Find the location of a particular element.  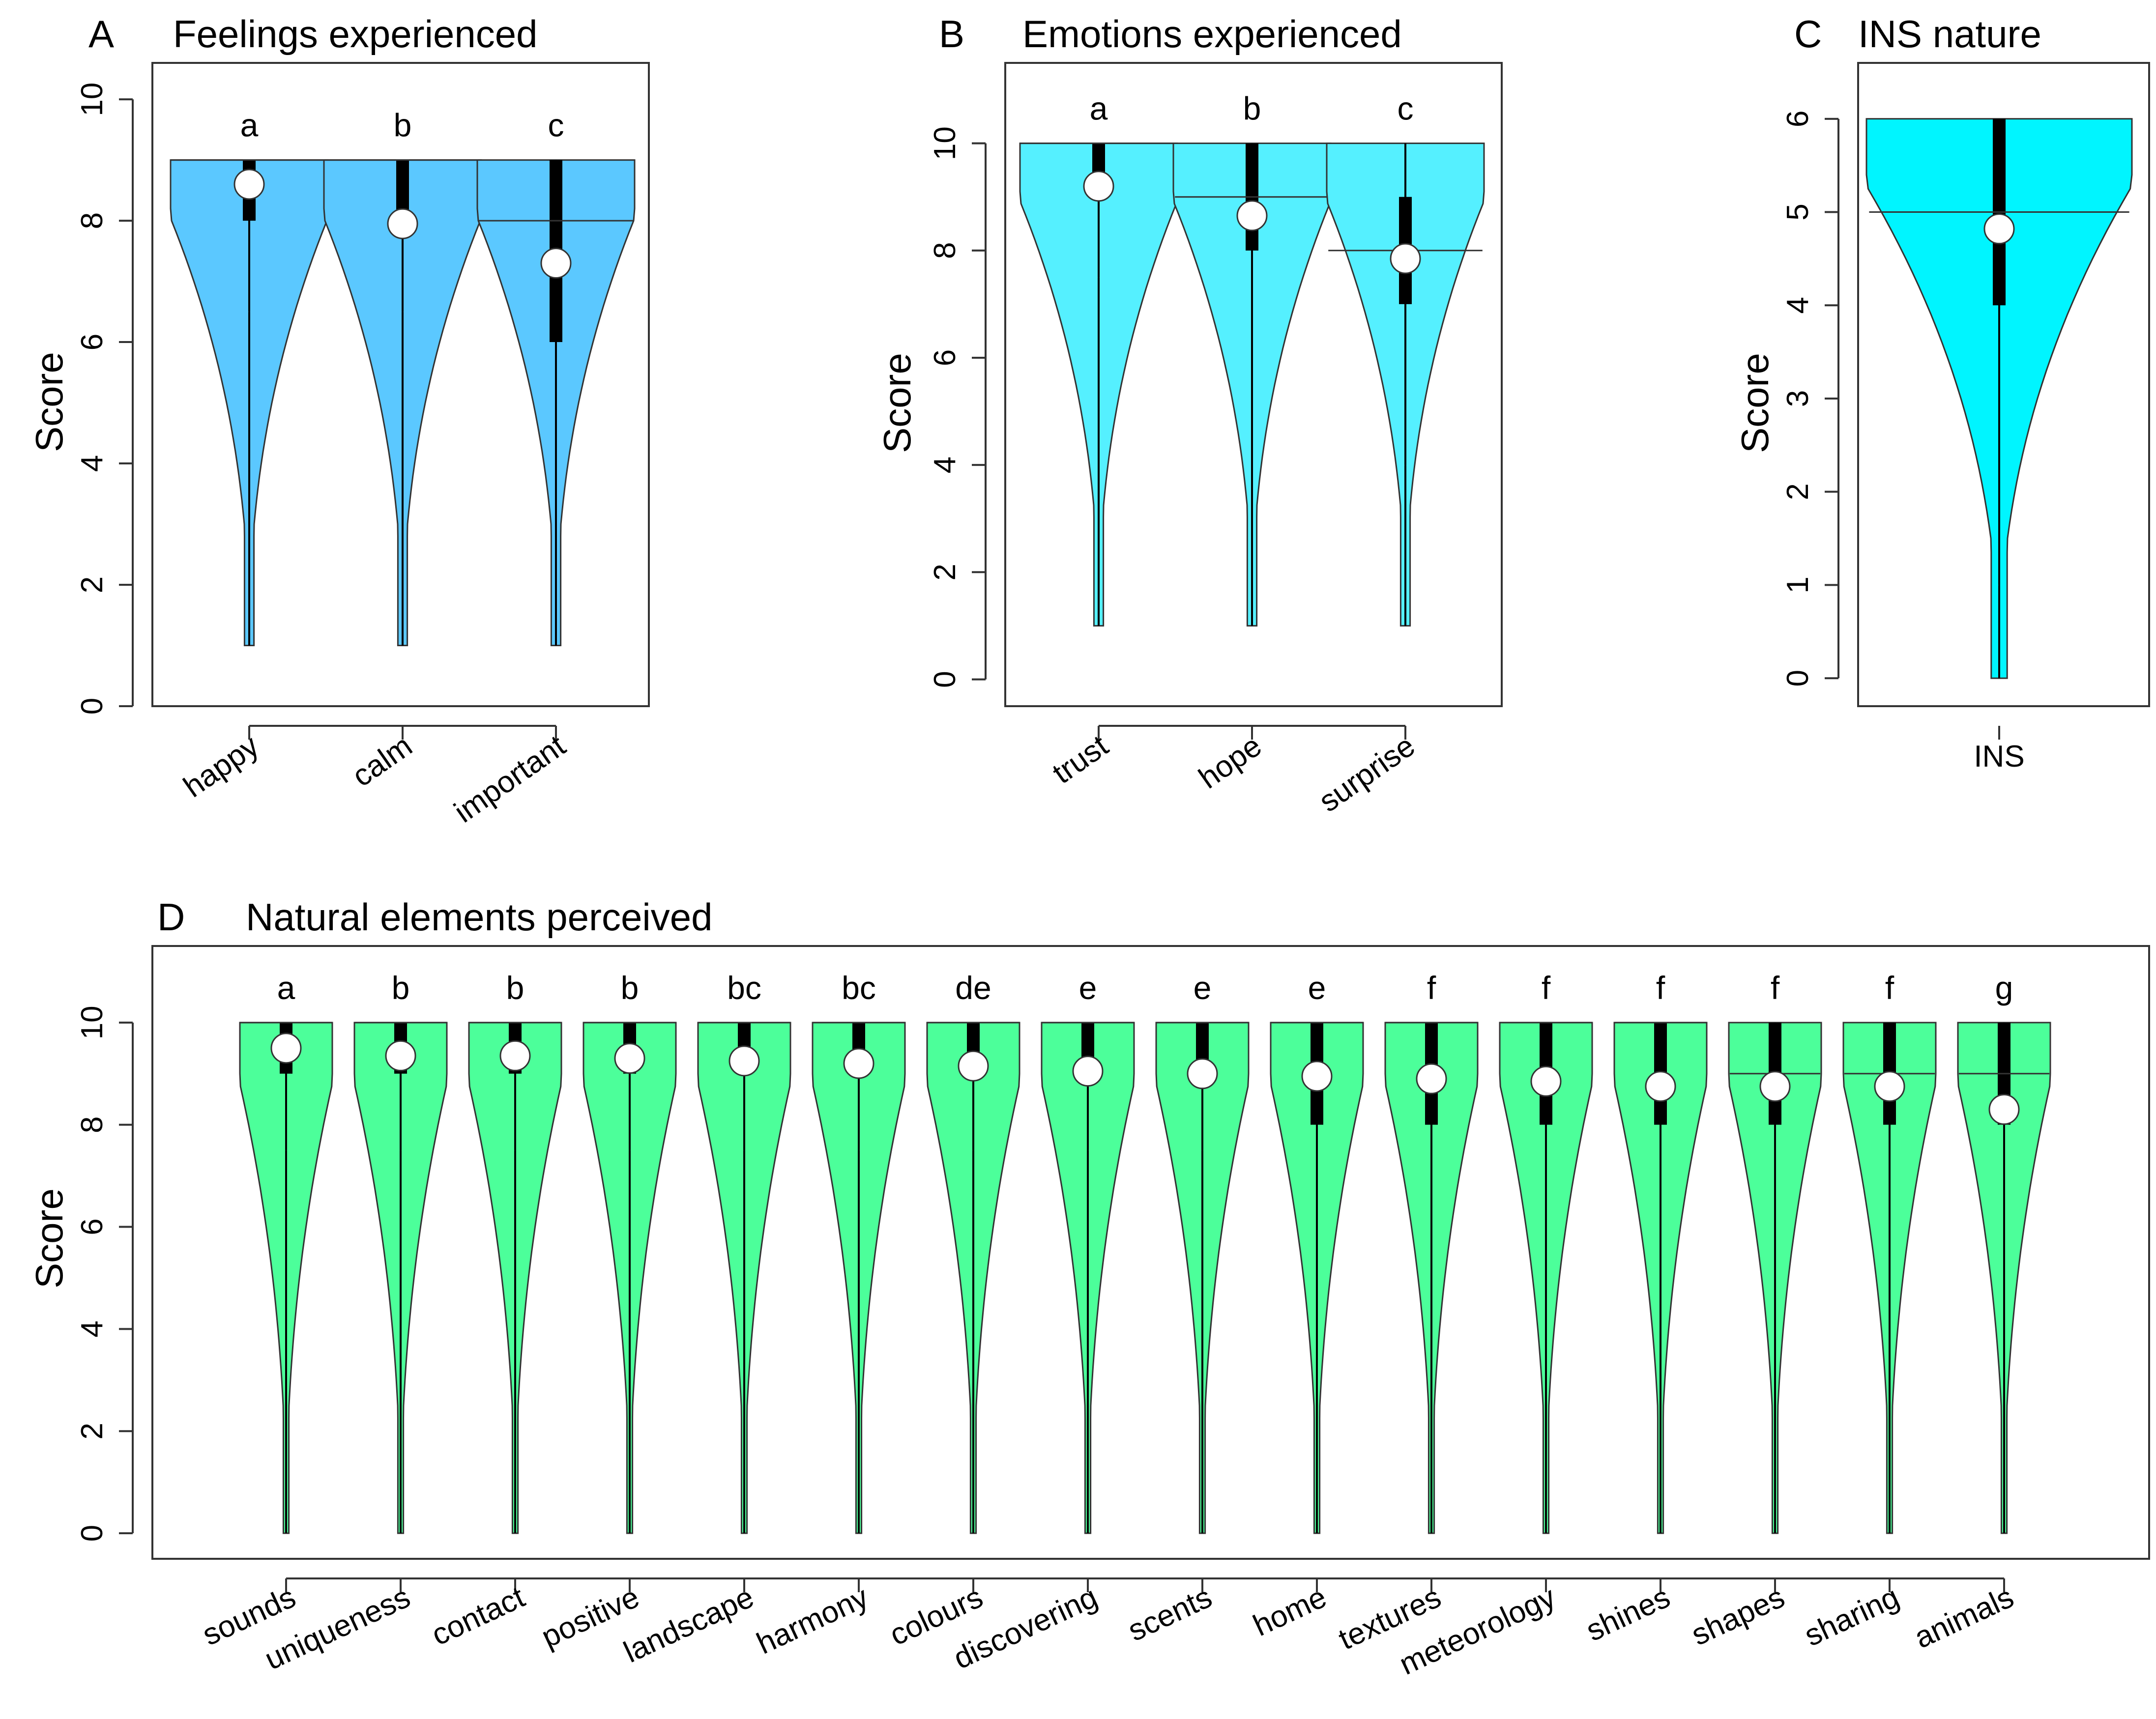

panel-c-letter: C is located at coordinates (1808, 34).